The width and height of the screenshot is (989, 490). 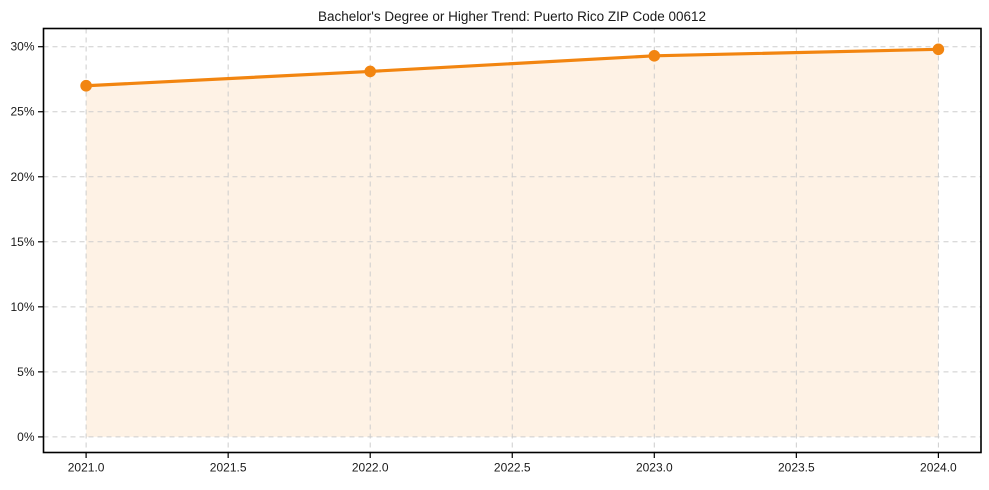 What do you see at coordinates (22, 242) in the screenshot?
I see `y-tick-label: 15%` at bounding box center [22, 242].